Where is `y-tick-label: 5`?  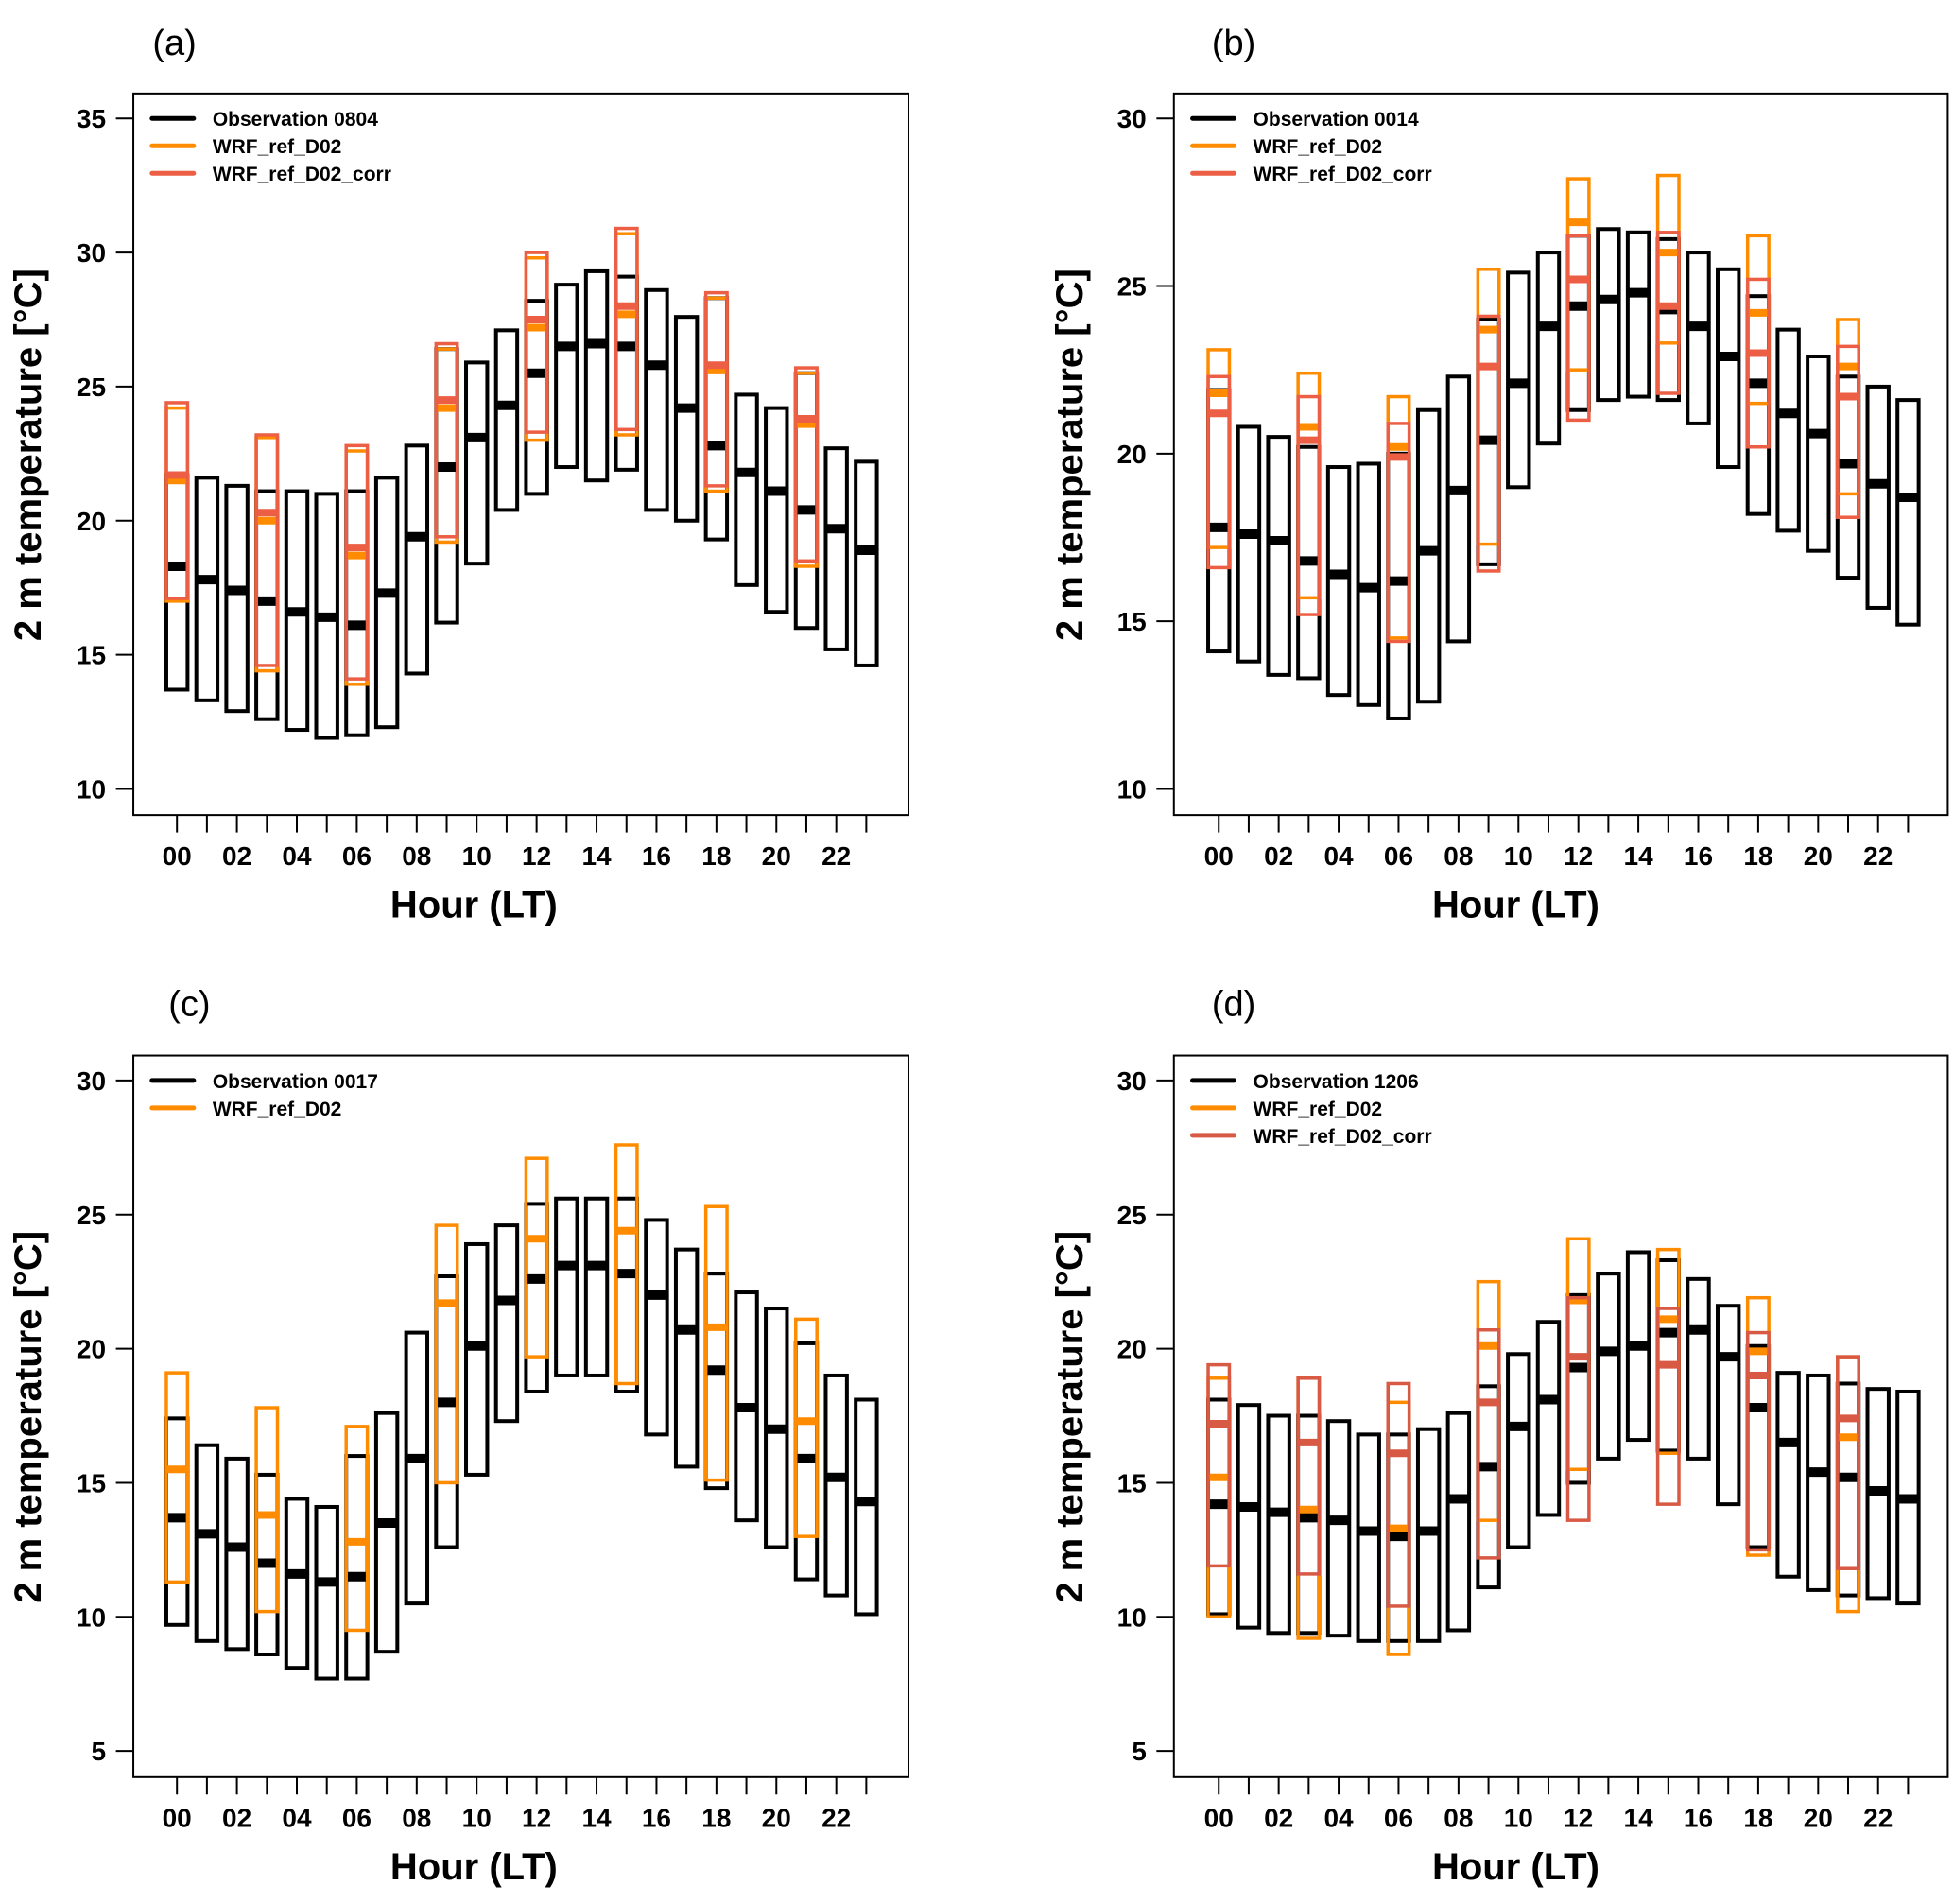 y-tick-label: 5 is located at coordinates (98, 1752).